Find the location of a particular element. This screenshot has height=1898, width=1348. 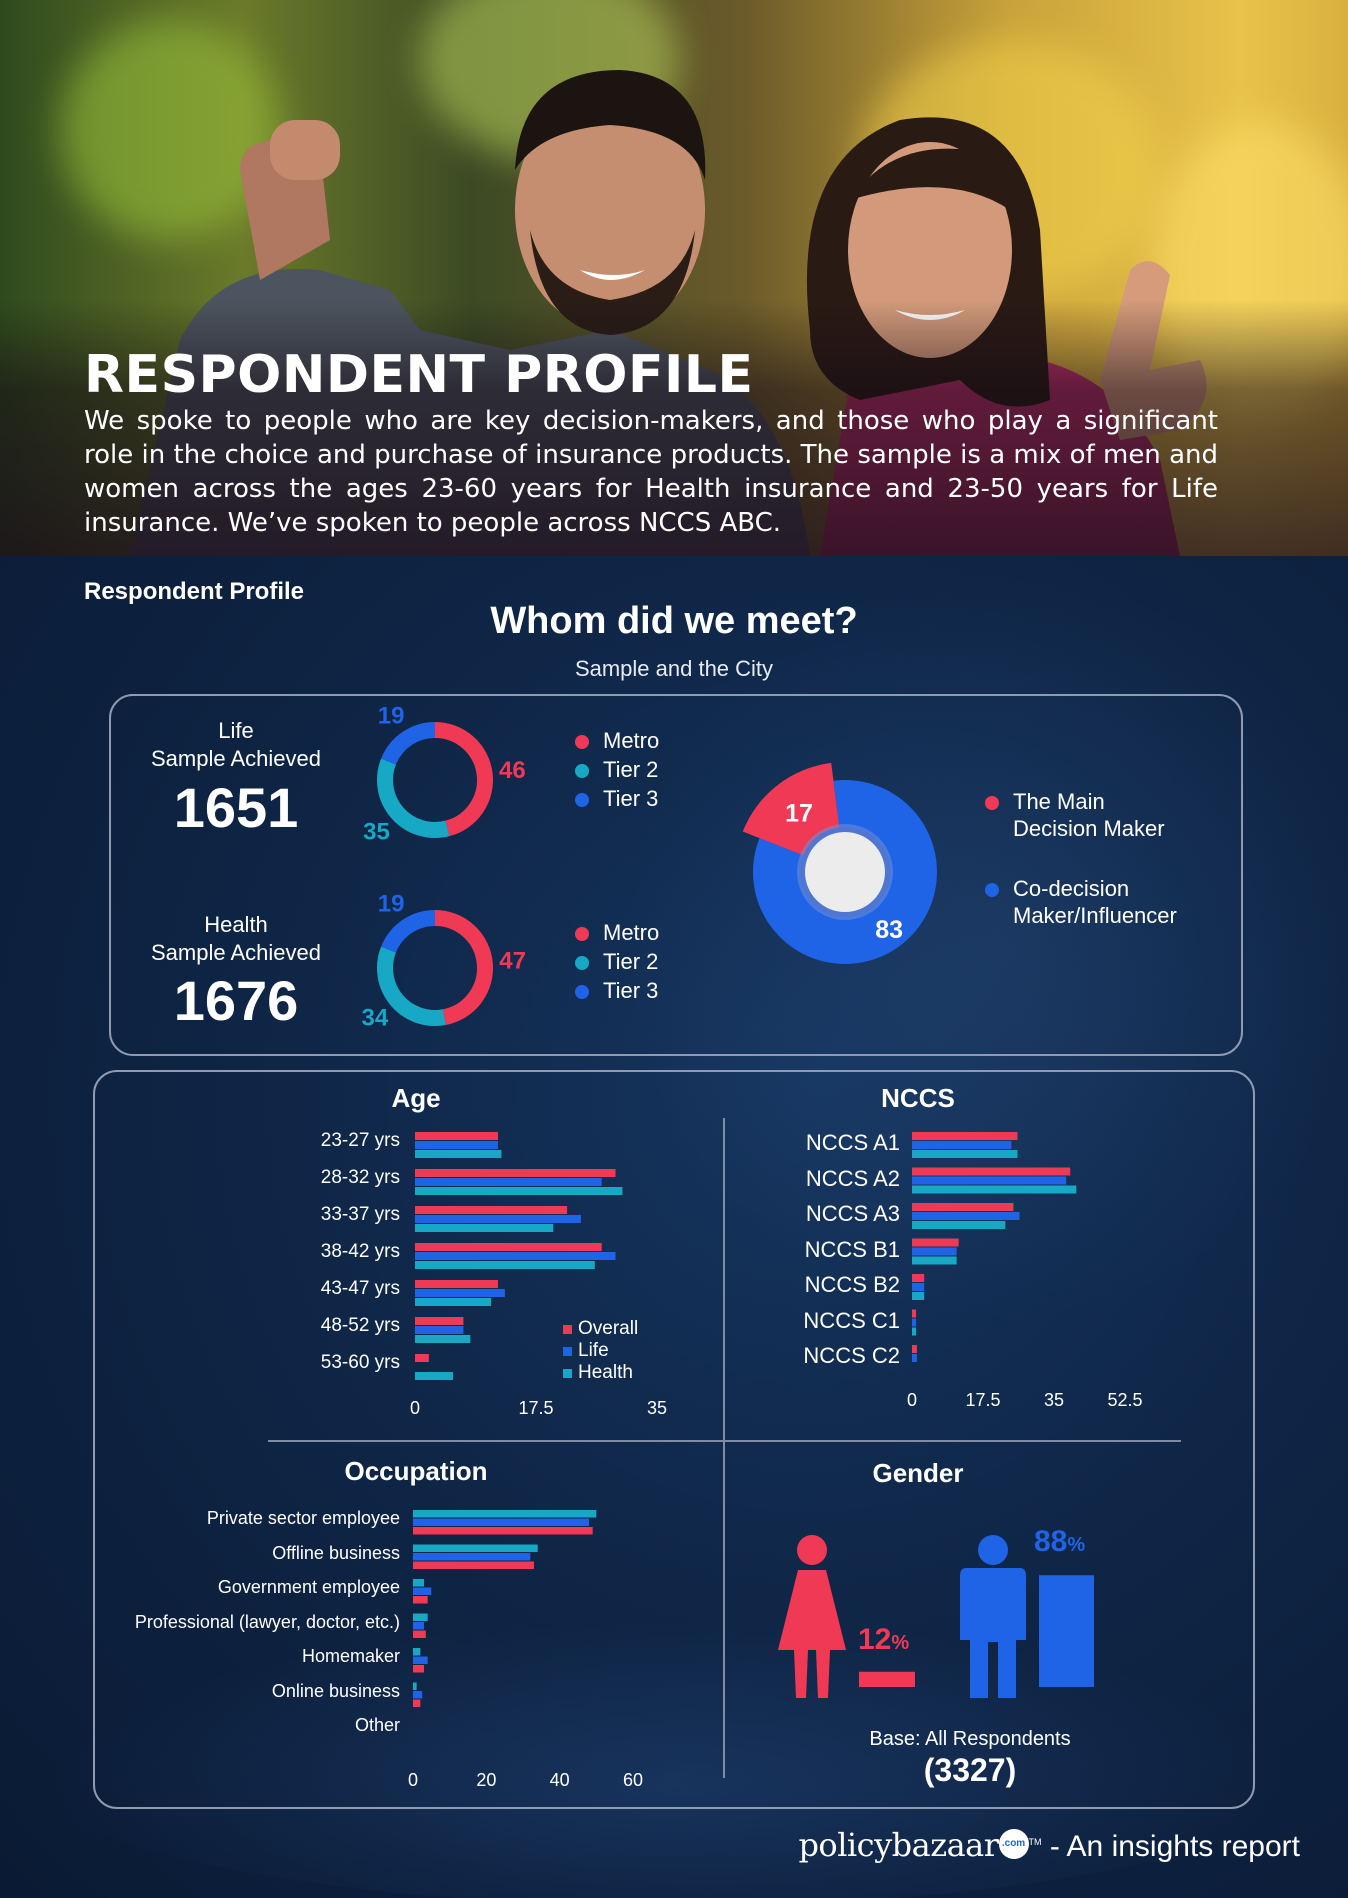

legend-tier2-life: Tier 2 is located at coordinates (616, 770).